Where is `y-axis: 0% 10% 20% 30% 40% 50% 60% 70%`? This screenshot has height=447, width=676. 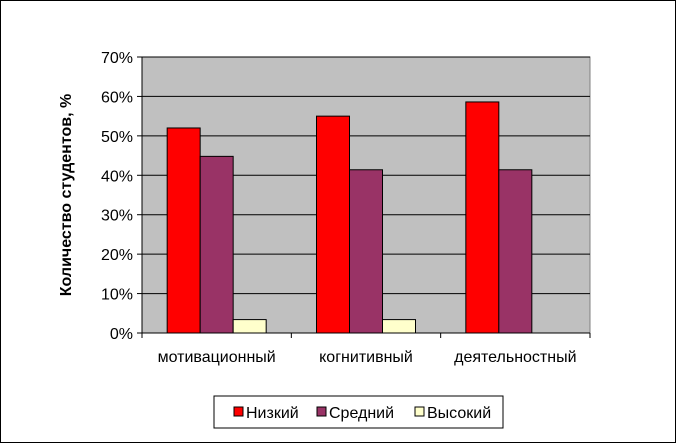 y-axis: 0% 10% 20% 30% 40% 50% 60% 70% is located at coordinates (122, 196).